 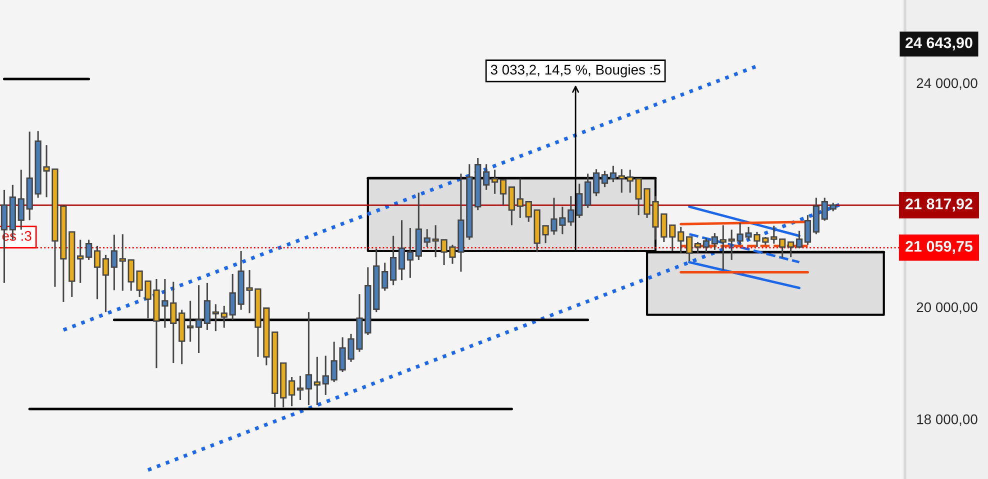 I want to click on ref-line-label: 21 817,92, so click(x=939, y=205).